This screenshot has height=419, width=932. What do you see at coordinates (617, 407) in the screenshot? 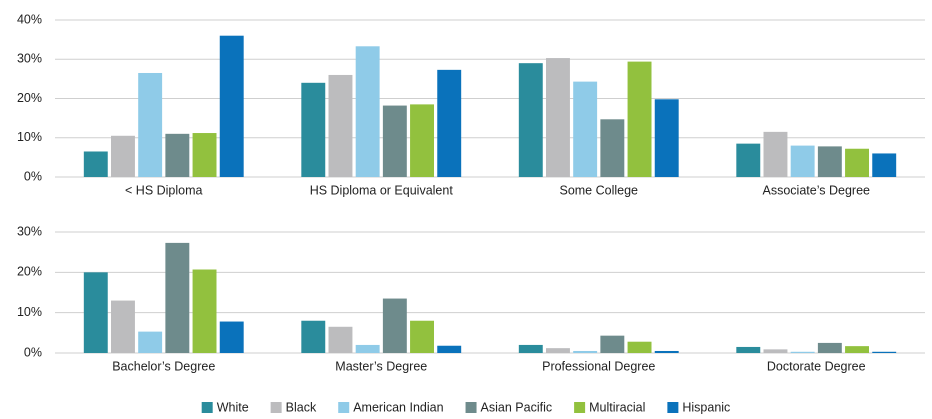
I see `legend-label: Multiracial` at bounding box center [617, 407].